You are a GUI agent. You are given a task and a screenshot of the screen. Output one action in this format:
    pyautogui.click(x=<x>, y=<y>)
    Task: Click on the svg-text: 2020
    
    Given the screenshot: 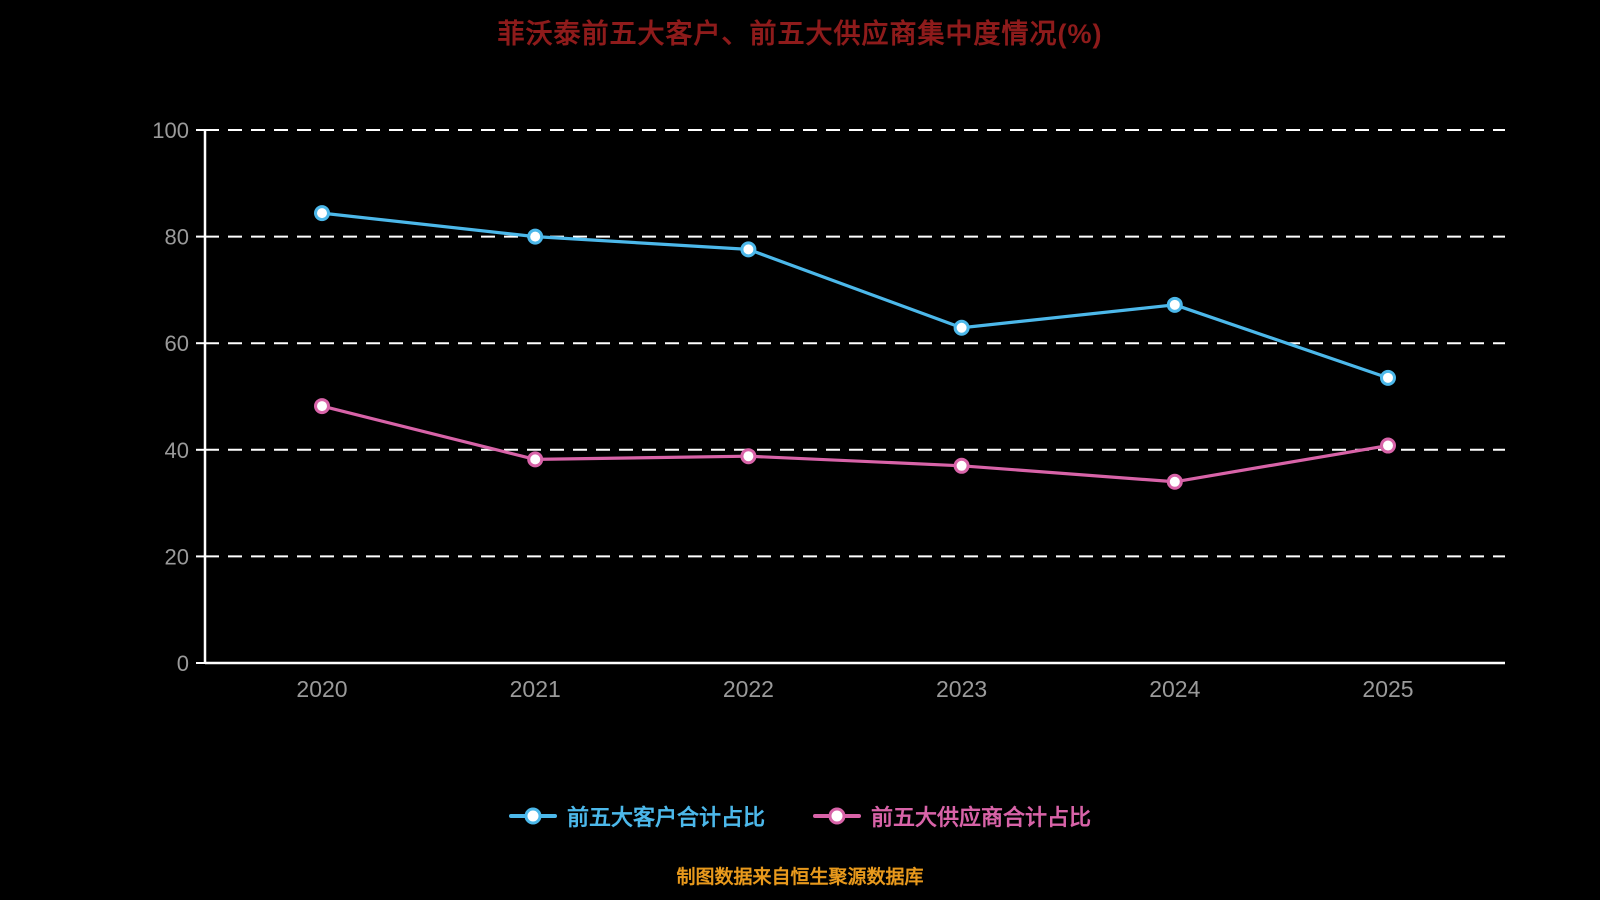 What is the action you would take?
    pyautogui.click(x=321, y=689)
    